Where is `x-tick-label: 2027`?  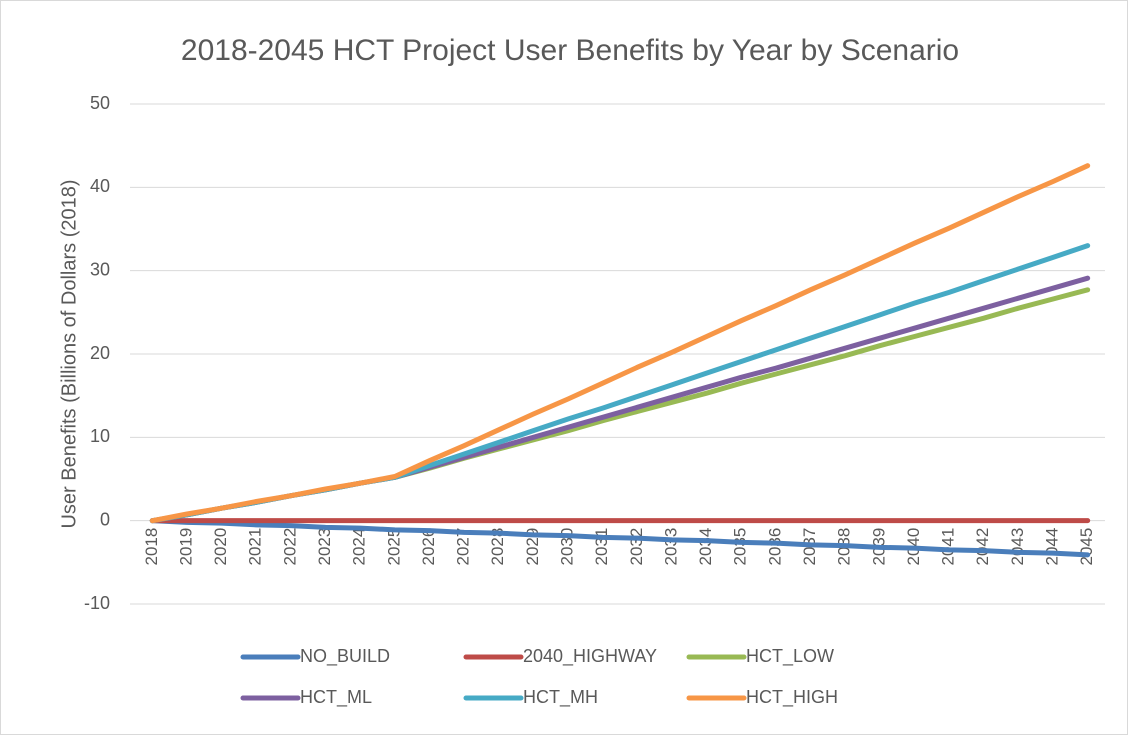 x-tick-label: 2027 is located at coordinates (463, 547).